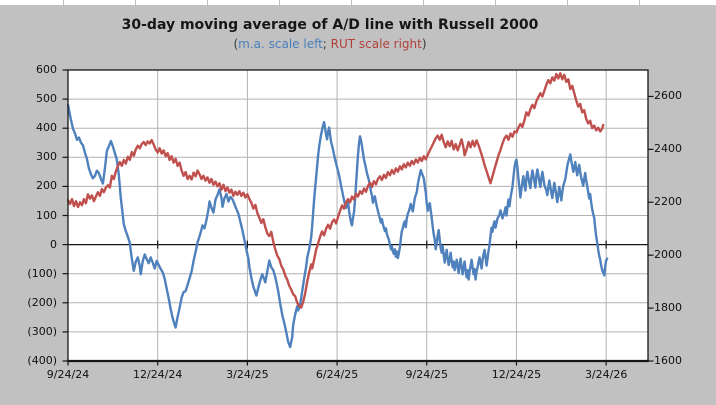 Image resolution: width=716 pixels, height=405 pixels. What do you see at coordinates (247, 374) in the screenshot?
I see `x-axis-label: 3/24/25` at bounding box center [247, 374].